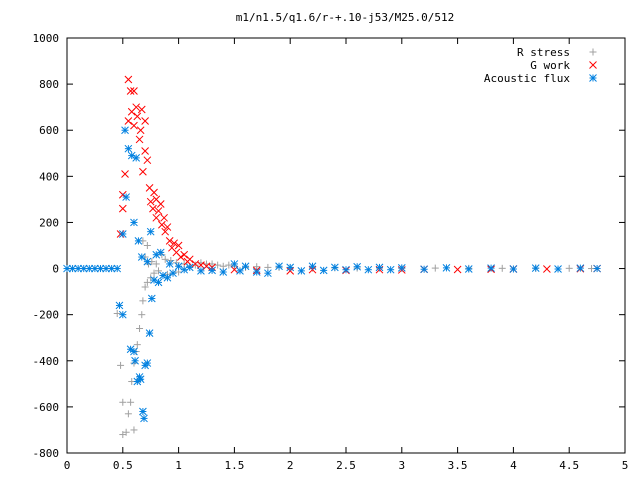 This screenshot has width=640, height=480. Describe the element at coordinates (55, 269) in the screenshot. I see `y-tick-label: 0` at that location.